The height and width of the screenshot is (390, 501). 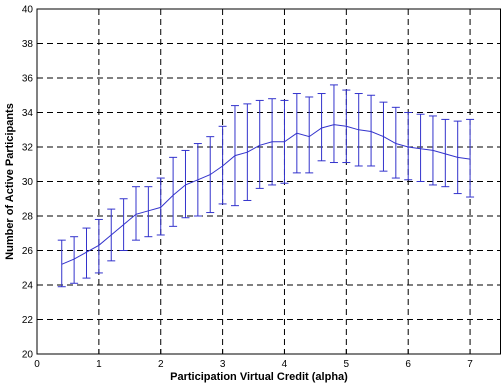 What do you see at coordinates (28, 182) in the screenshot?
I see `y-tick-label: 30` at bounding box center [28, 182].